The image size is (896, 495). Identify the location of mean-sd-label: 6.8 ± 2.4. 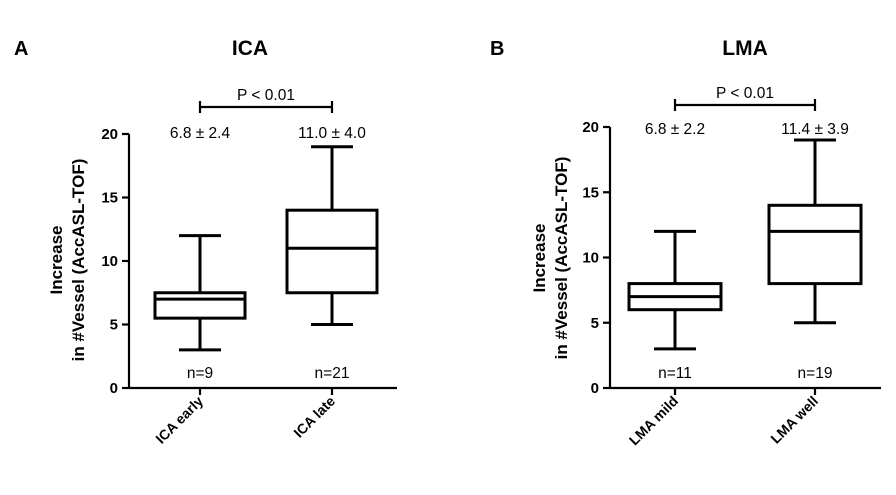
(200, 133).